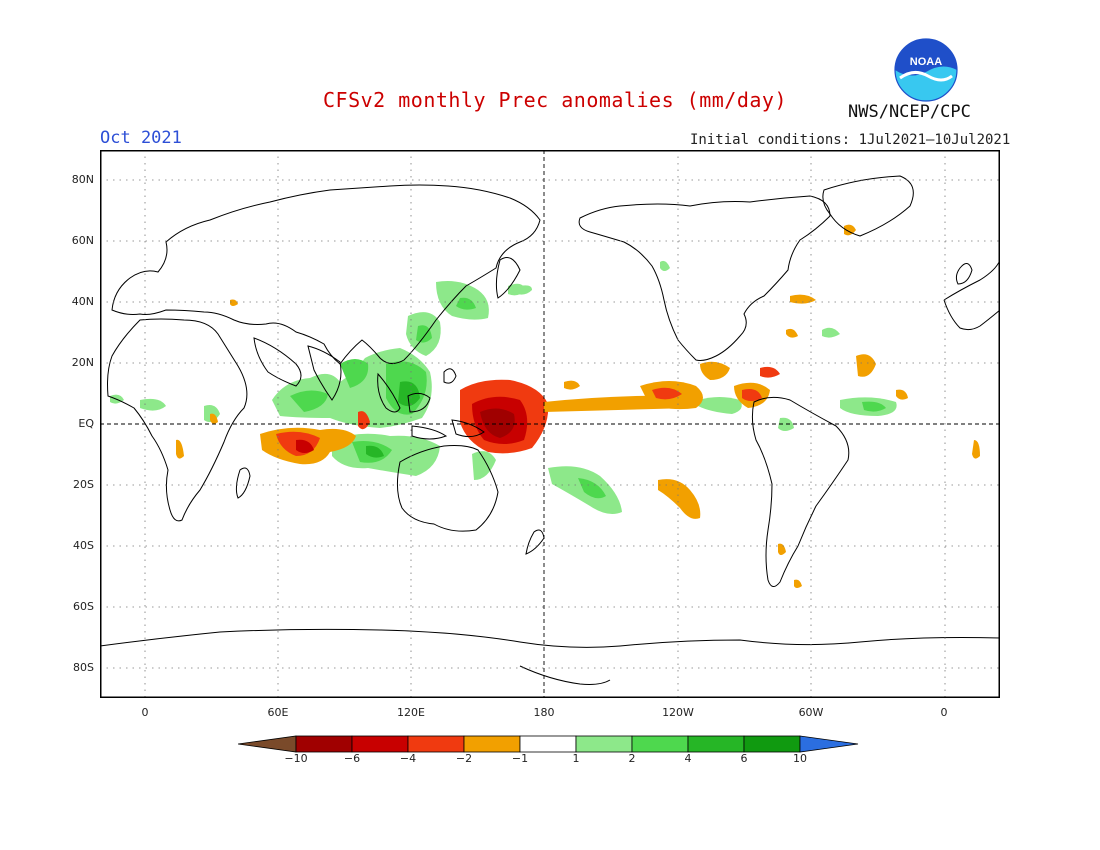 This screenshot has height=850, width=1100. What do you see at coordinates (744, 758) in the screenshot?
I see `legend-label: 6` at bounding box center [744, 758].